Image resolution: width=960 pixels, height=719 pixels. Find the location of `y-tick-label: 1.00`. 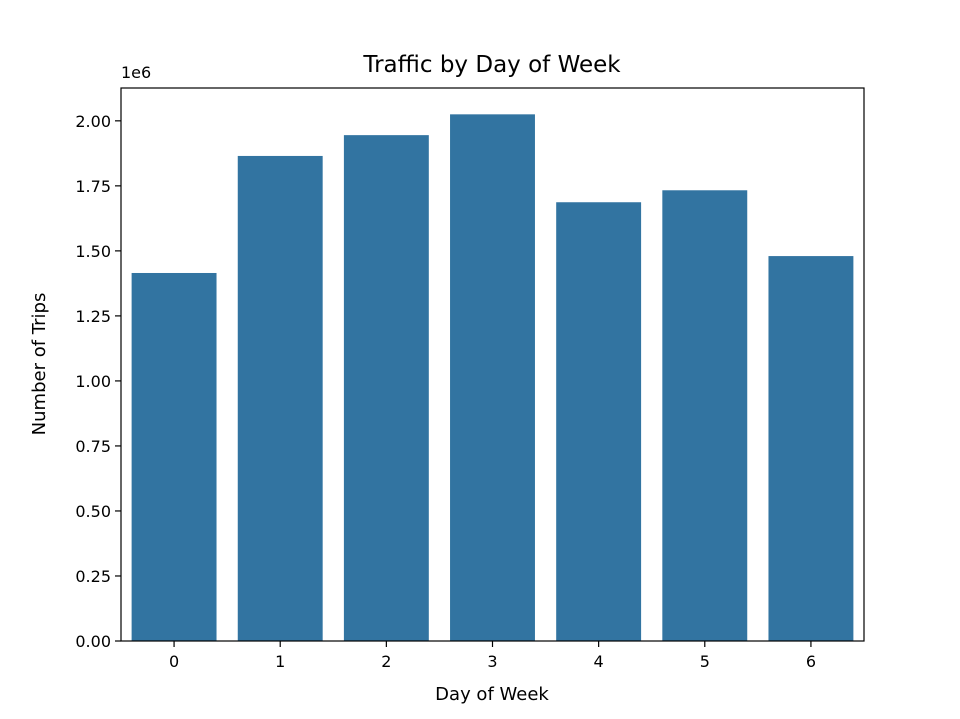

y-tick-label: 1.00 is located at coordinates (93, 381).